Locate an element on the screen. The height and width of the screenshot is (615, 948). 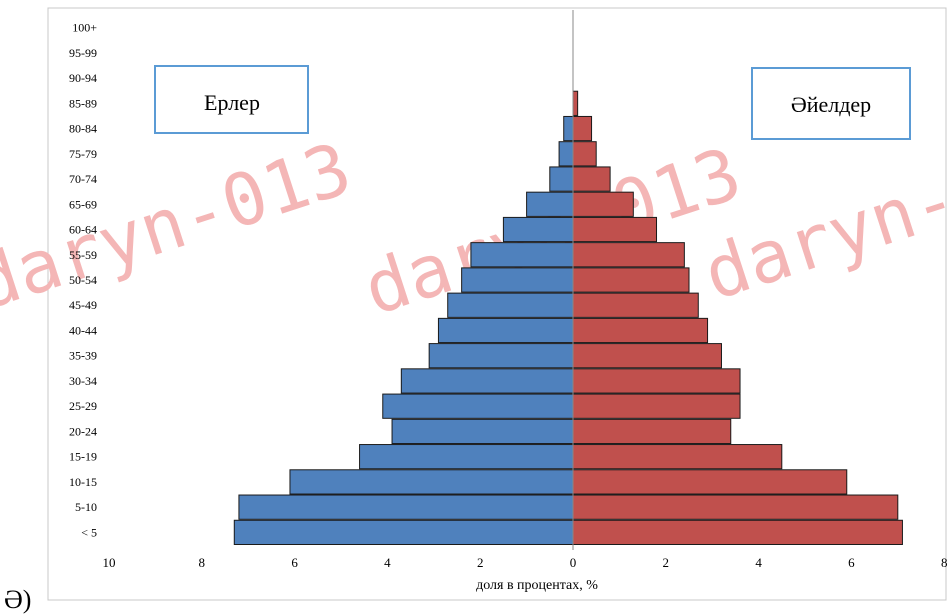
x-axis-title: доля в процентах, % is located at coordinates (537, 585).